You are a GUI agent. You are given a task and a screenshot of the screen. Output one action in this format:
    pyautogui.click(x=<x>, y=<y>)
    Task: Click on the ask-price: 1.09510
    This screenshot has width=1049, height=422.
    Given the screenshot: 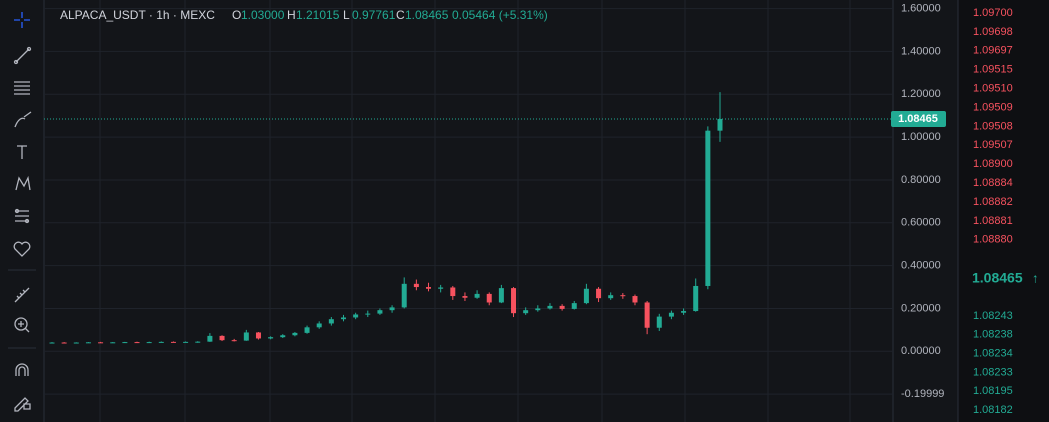 What is the action you would take?
    pyautogui.click(x=993, y=89)
    